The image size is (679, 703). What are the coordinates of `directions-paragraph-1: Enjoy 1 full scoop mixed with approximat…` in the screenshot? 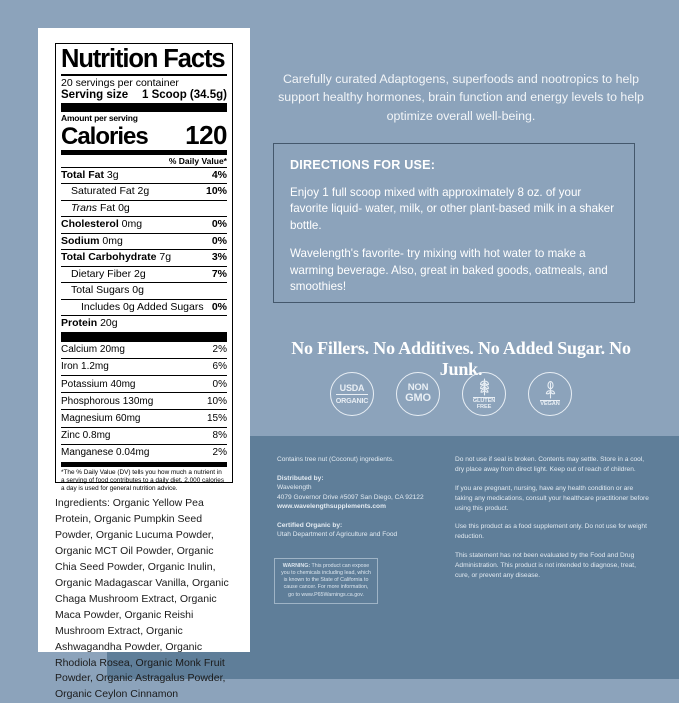 It's located at (452, 209).